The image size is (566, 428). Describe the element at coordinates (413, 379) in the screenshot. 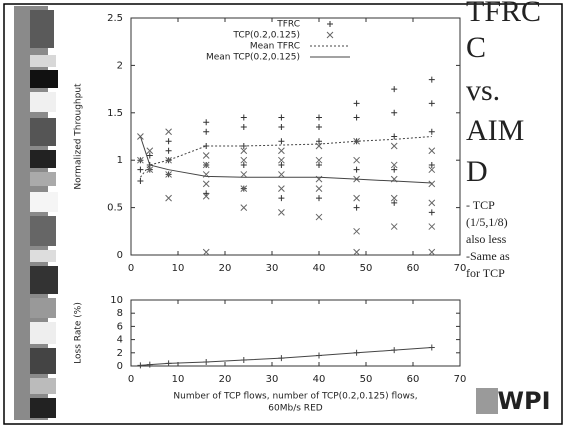

I see `x-tick-label: 60` at that location.